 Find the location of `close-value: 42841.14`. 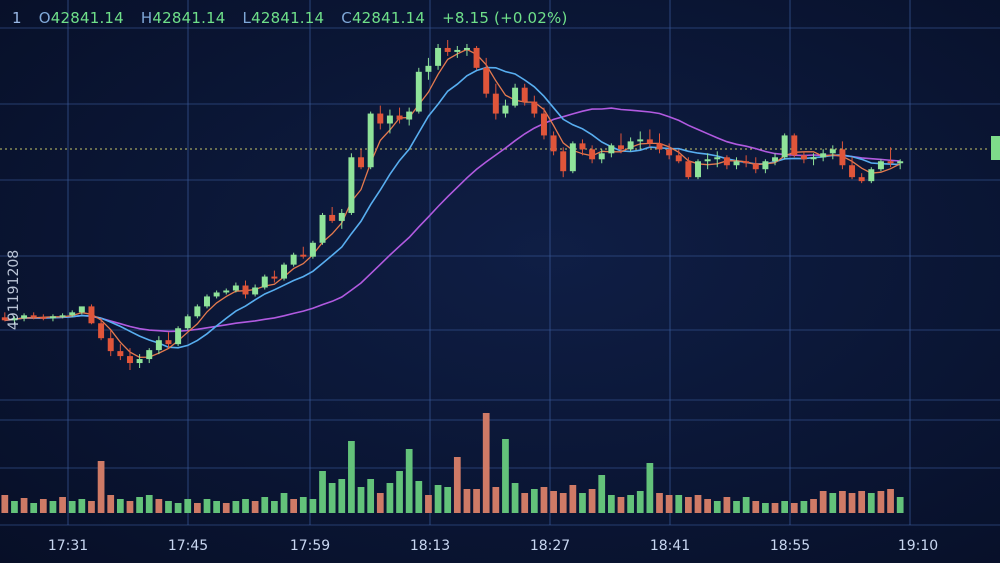

close-value: 42841.14 is located at coordinates (388, 18).